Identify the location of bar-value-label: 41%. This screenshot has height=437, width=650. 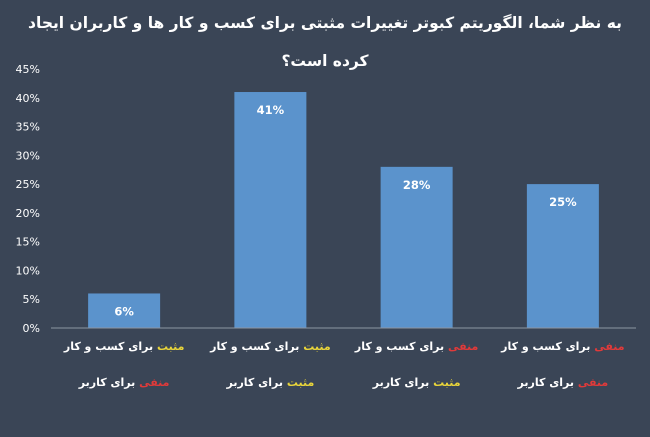
(271, 110).